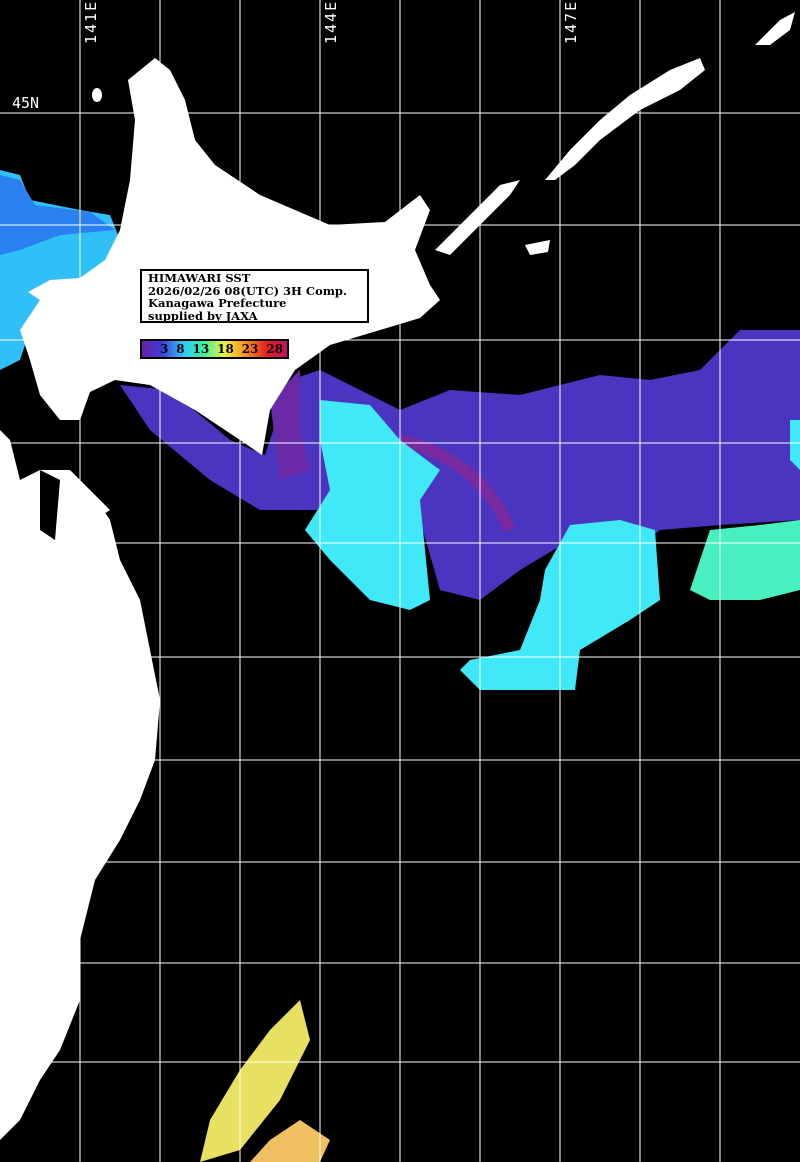  What do you see at coordinates (537, 247) in the screenshot?
I see `land-shikotan` at bounding box center [537, 247].